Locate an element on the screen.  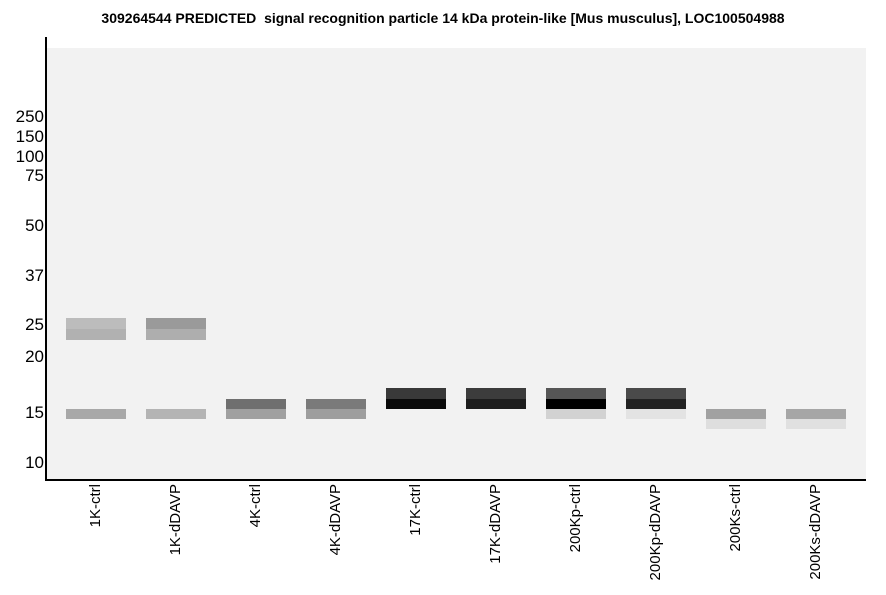
y-tick-label-100: 100 is located at coordinates (29, 156).